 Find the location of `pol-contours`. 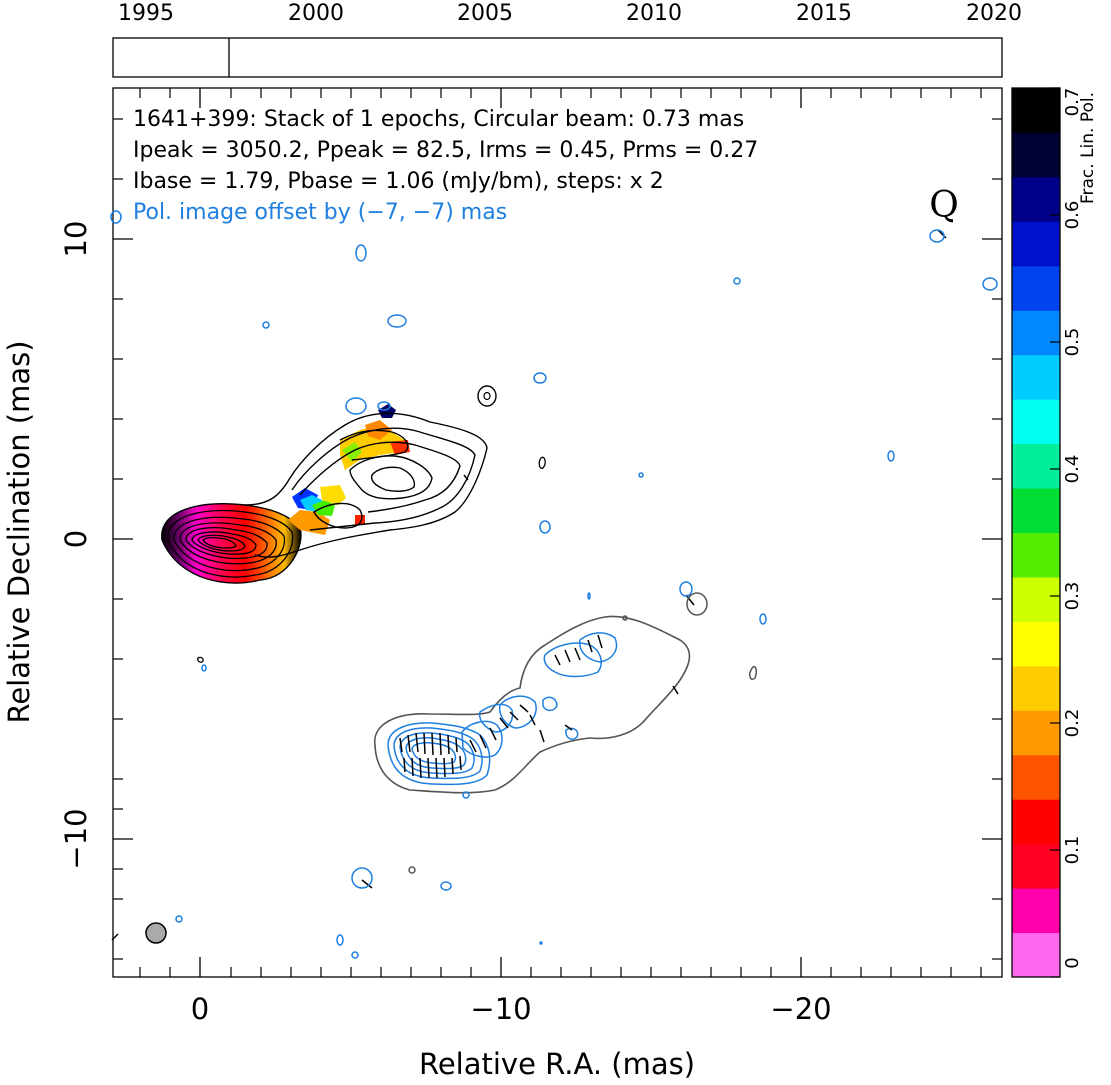

pol-contours is located at coordinates (502, 709).